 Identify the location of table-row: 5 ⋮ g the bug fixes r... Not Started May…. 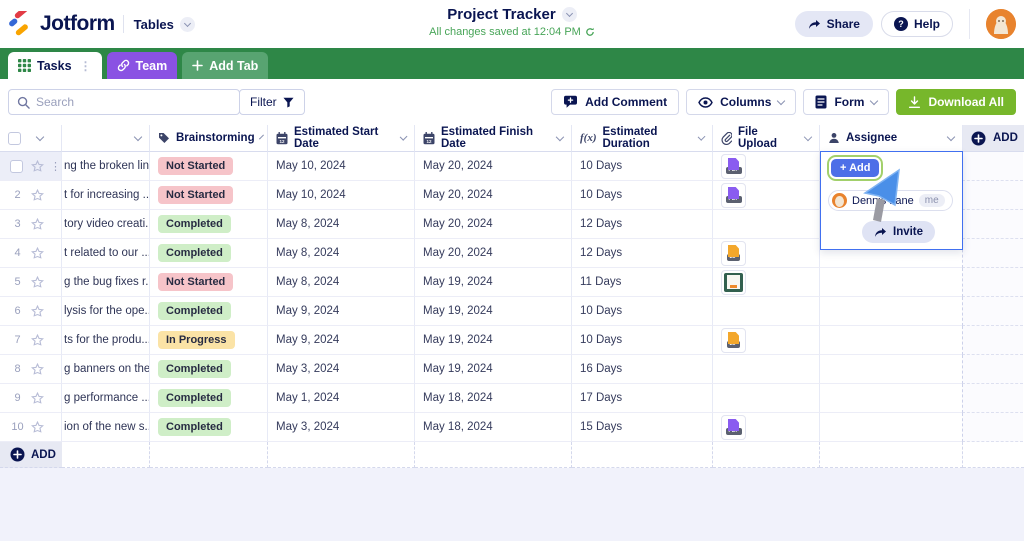
(512, 282).